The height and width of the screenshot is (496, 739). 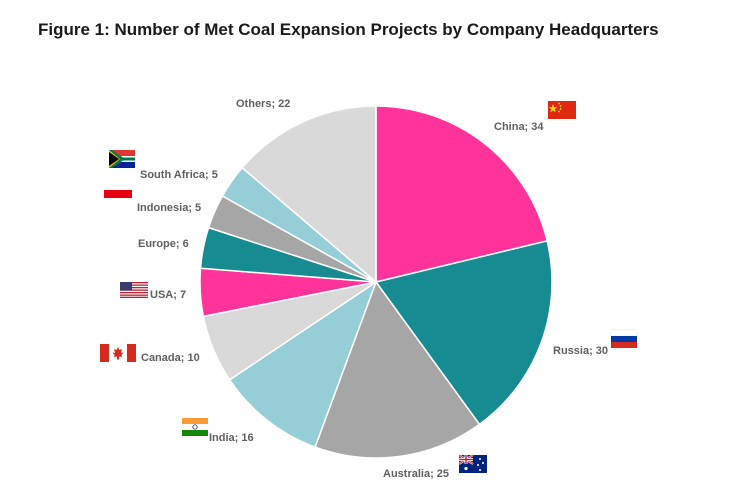 I want to click on pie-label-south-africa: South Africa; 5, so click(x=179, y=175).